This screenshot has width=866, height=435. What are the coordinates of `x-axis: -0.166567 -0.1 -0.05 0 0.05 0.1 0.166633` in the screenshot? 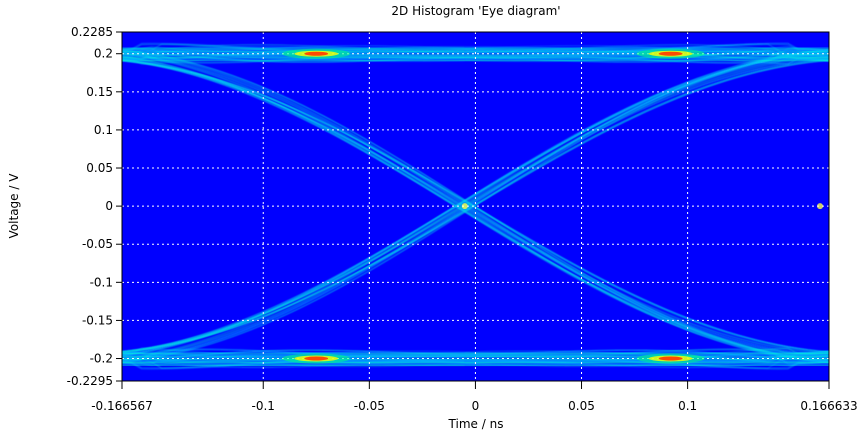 It's located at (474, 397).